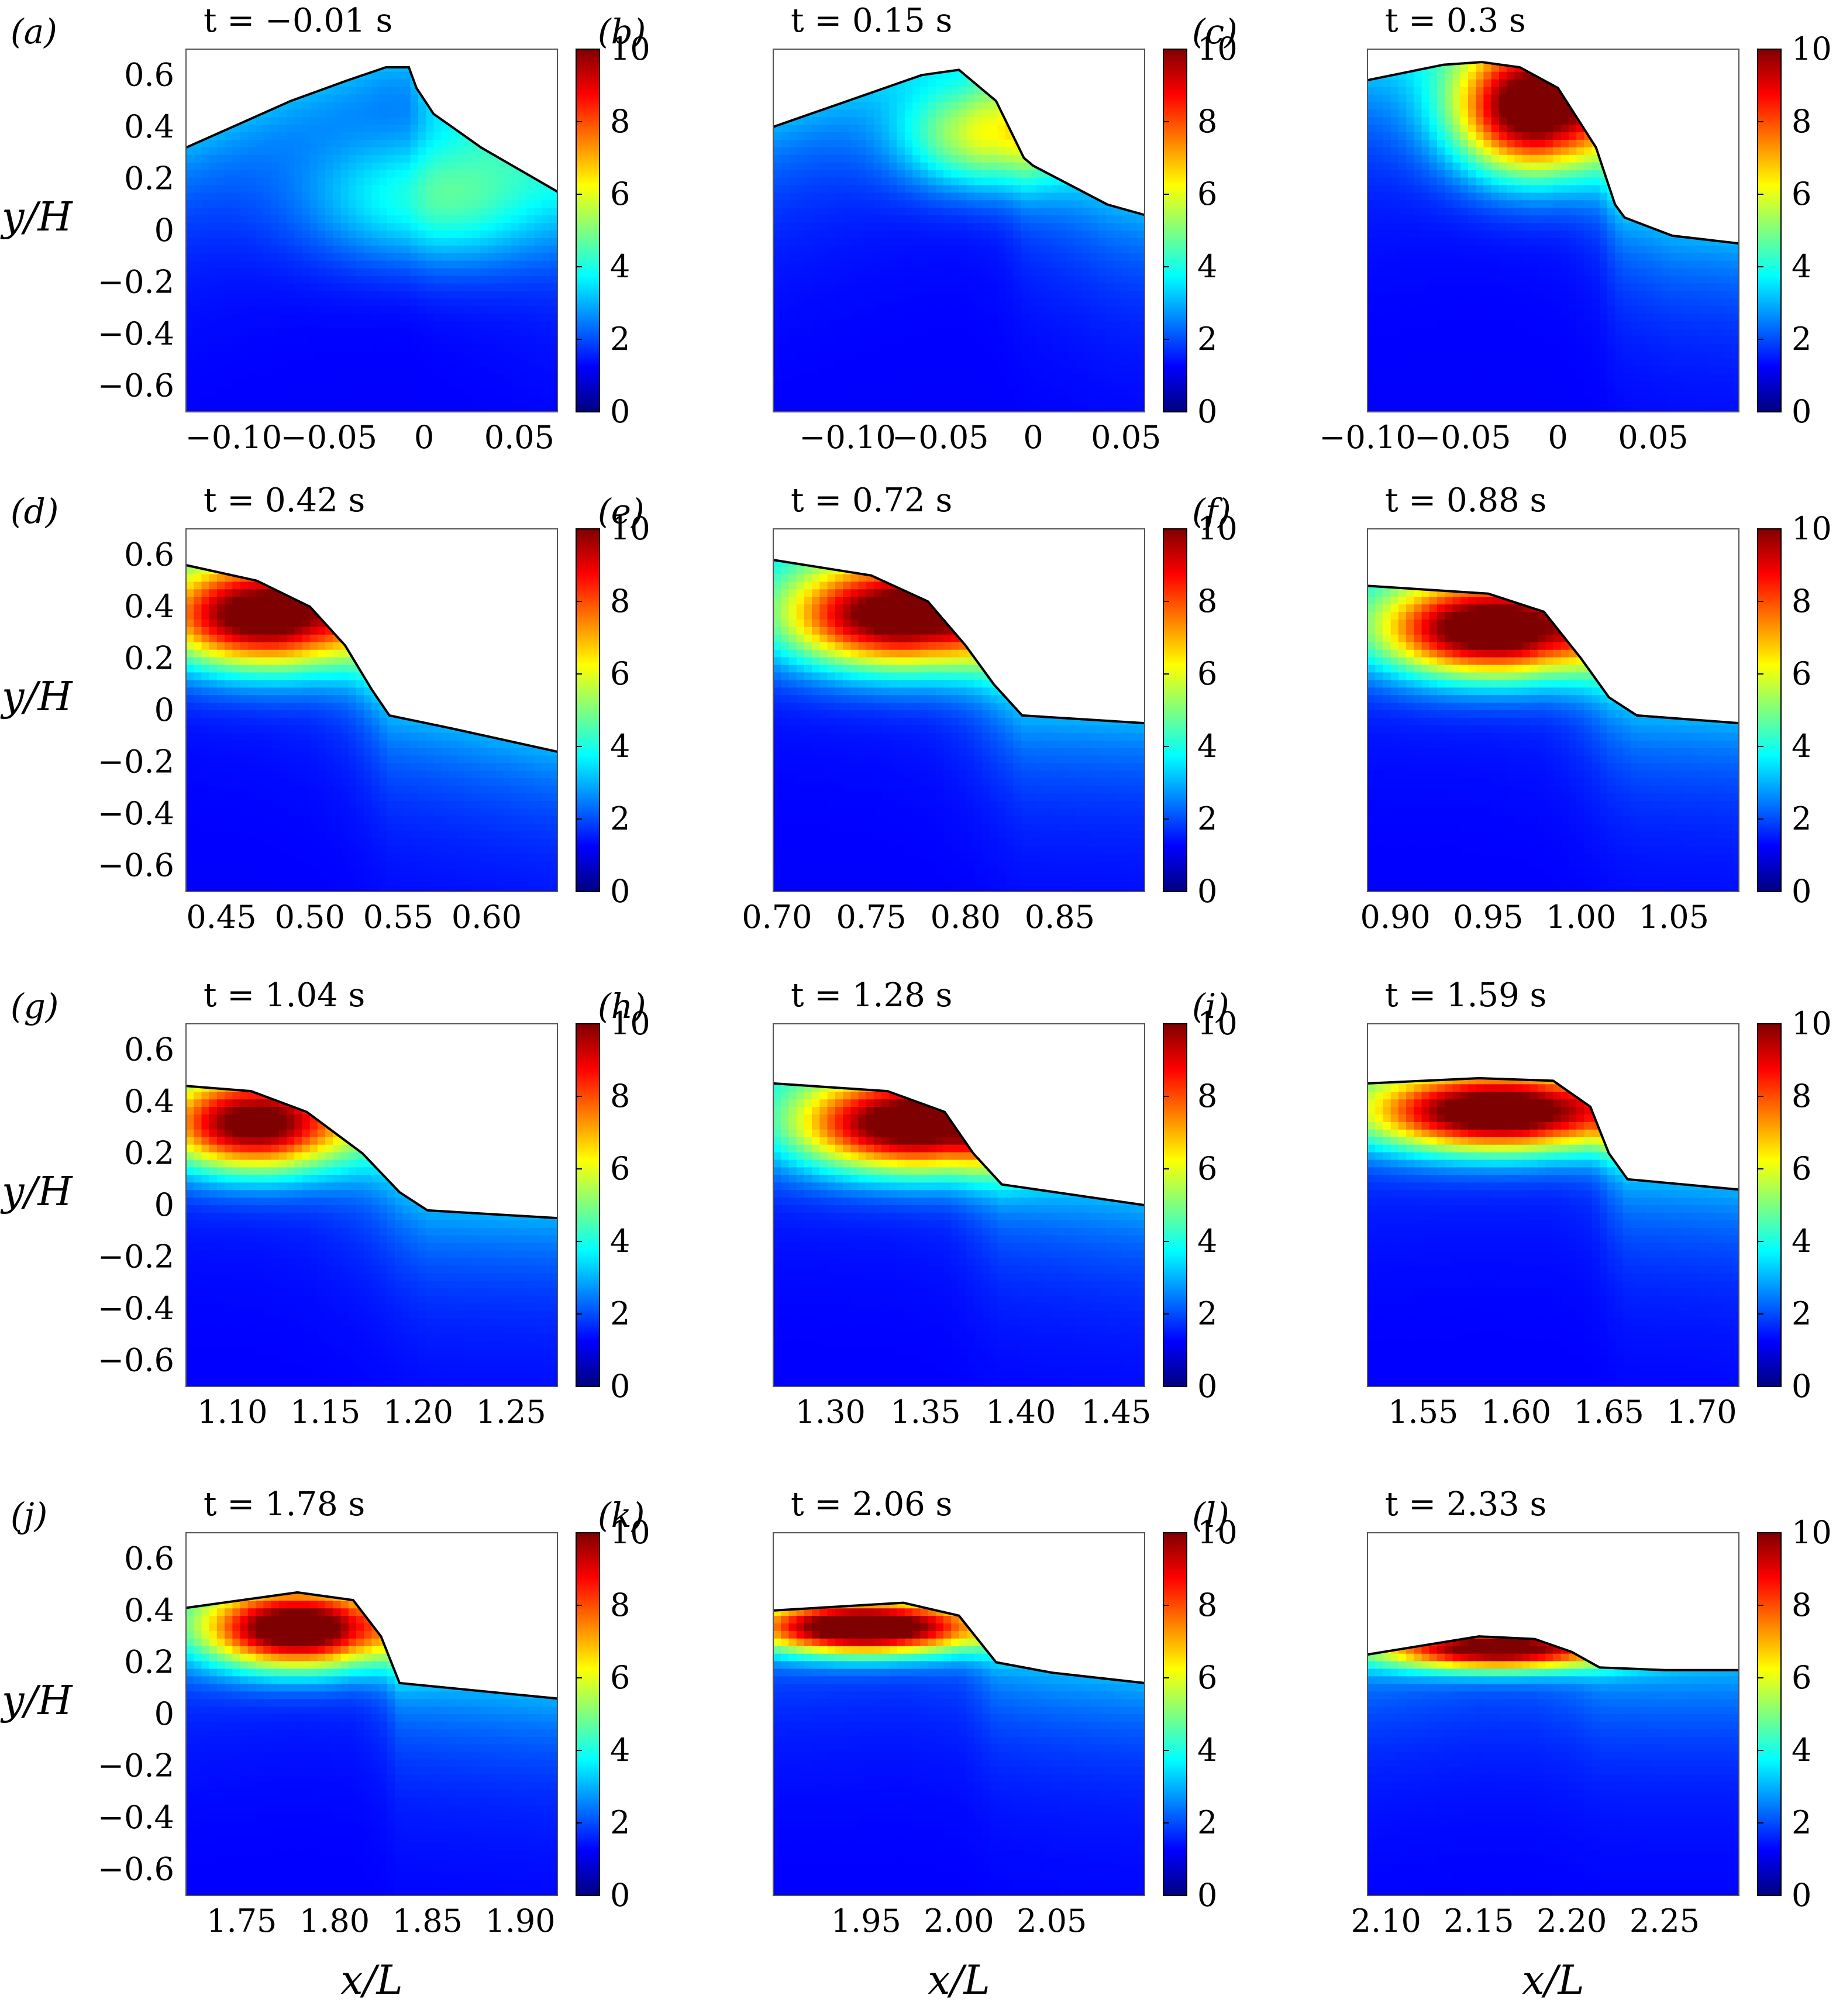  I want to click on x-tick-label: 2.10, so click(1386, 1921).